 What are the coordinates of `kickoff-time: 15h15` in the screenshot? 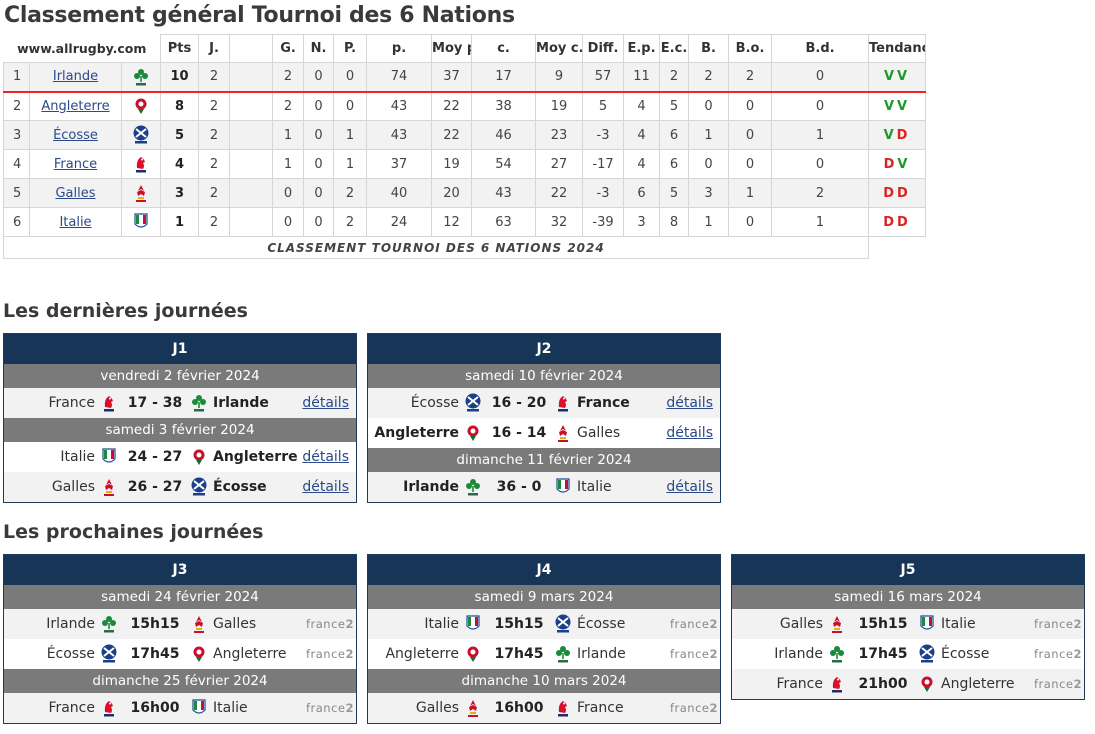 It's located at (519, 624).